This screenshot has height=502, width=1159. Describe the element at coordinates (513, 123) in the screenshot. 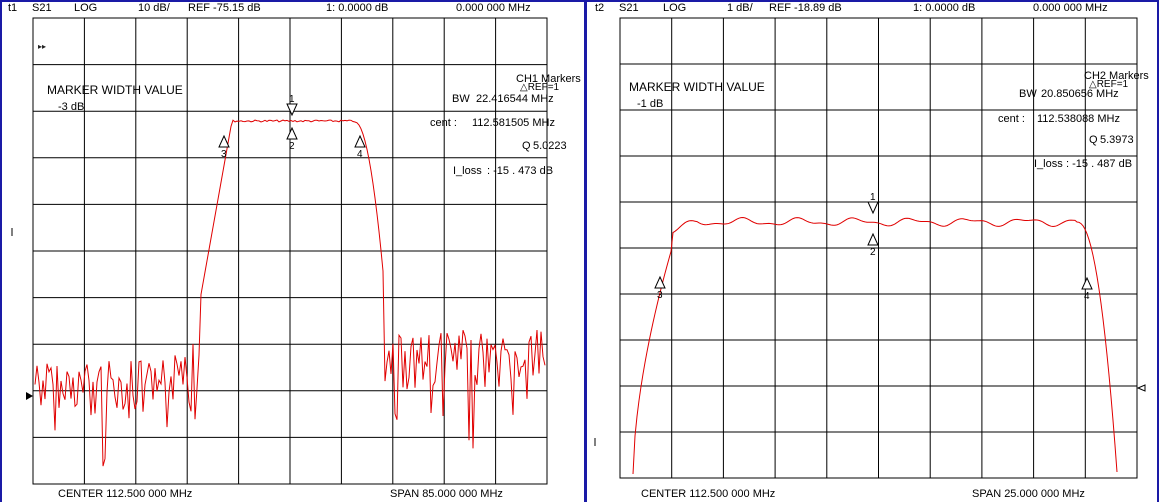

I see `cent-value: 112.581505 MHz` at that location.